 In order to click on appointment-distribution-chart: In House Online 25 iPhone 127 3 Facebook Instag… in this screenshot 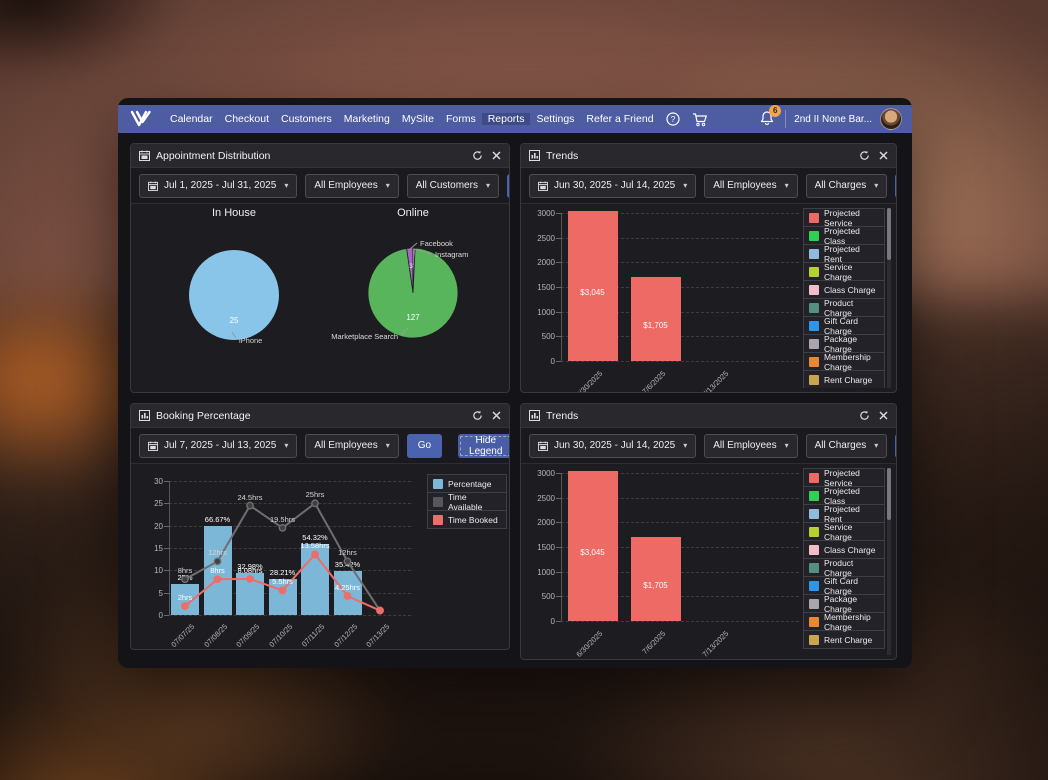, I will do `click(320, 298)`.